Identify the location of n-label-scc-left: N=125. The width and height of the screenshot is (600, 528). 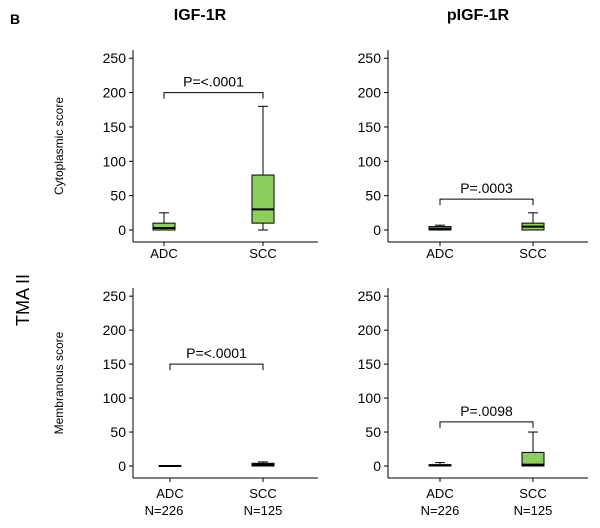
(263, 510).